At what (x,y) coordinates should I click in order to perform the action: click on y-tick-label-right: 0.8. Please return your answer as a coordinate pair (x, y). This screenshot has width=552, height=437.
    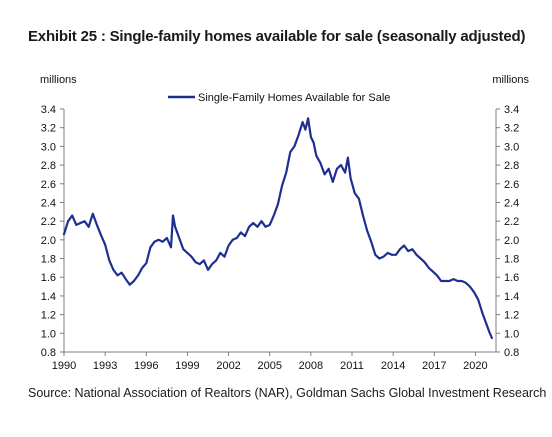
    Looking at the image, I should click on (511, 353).